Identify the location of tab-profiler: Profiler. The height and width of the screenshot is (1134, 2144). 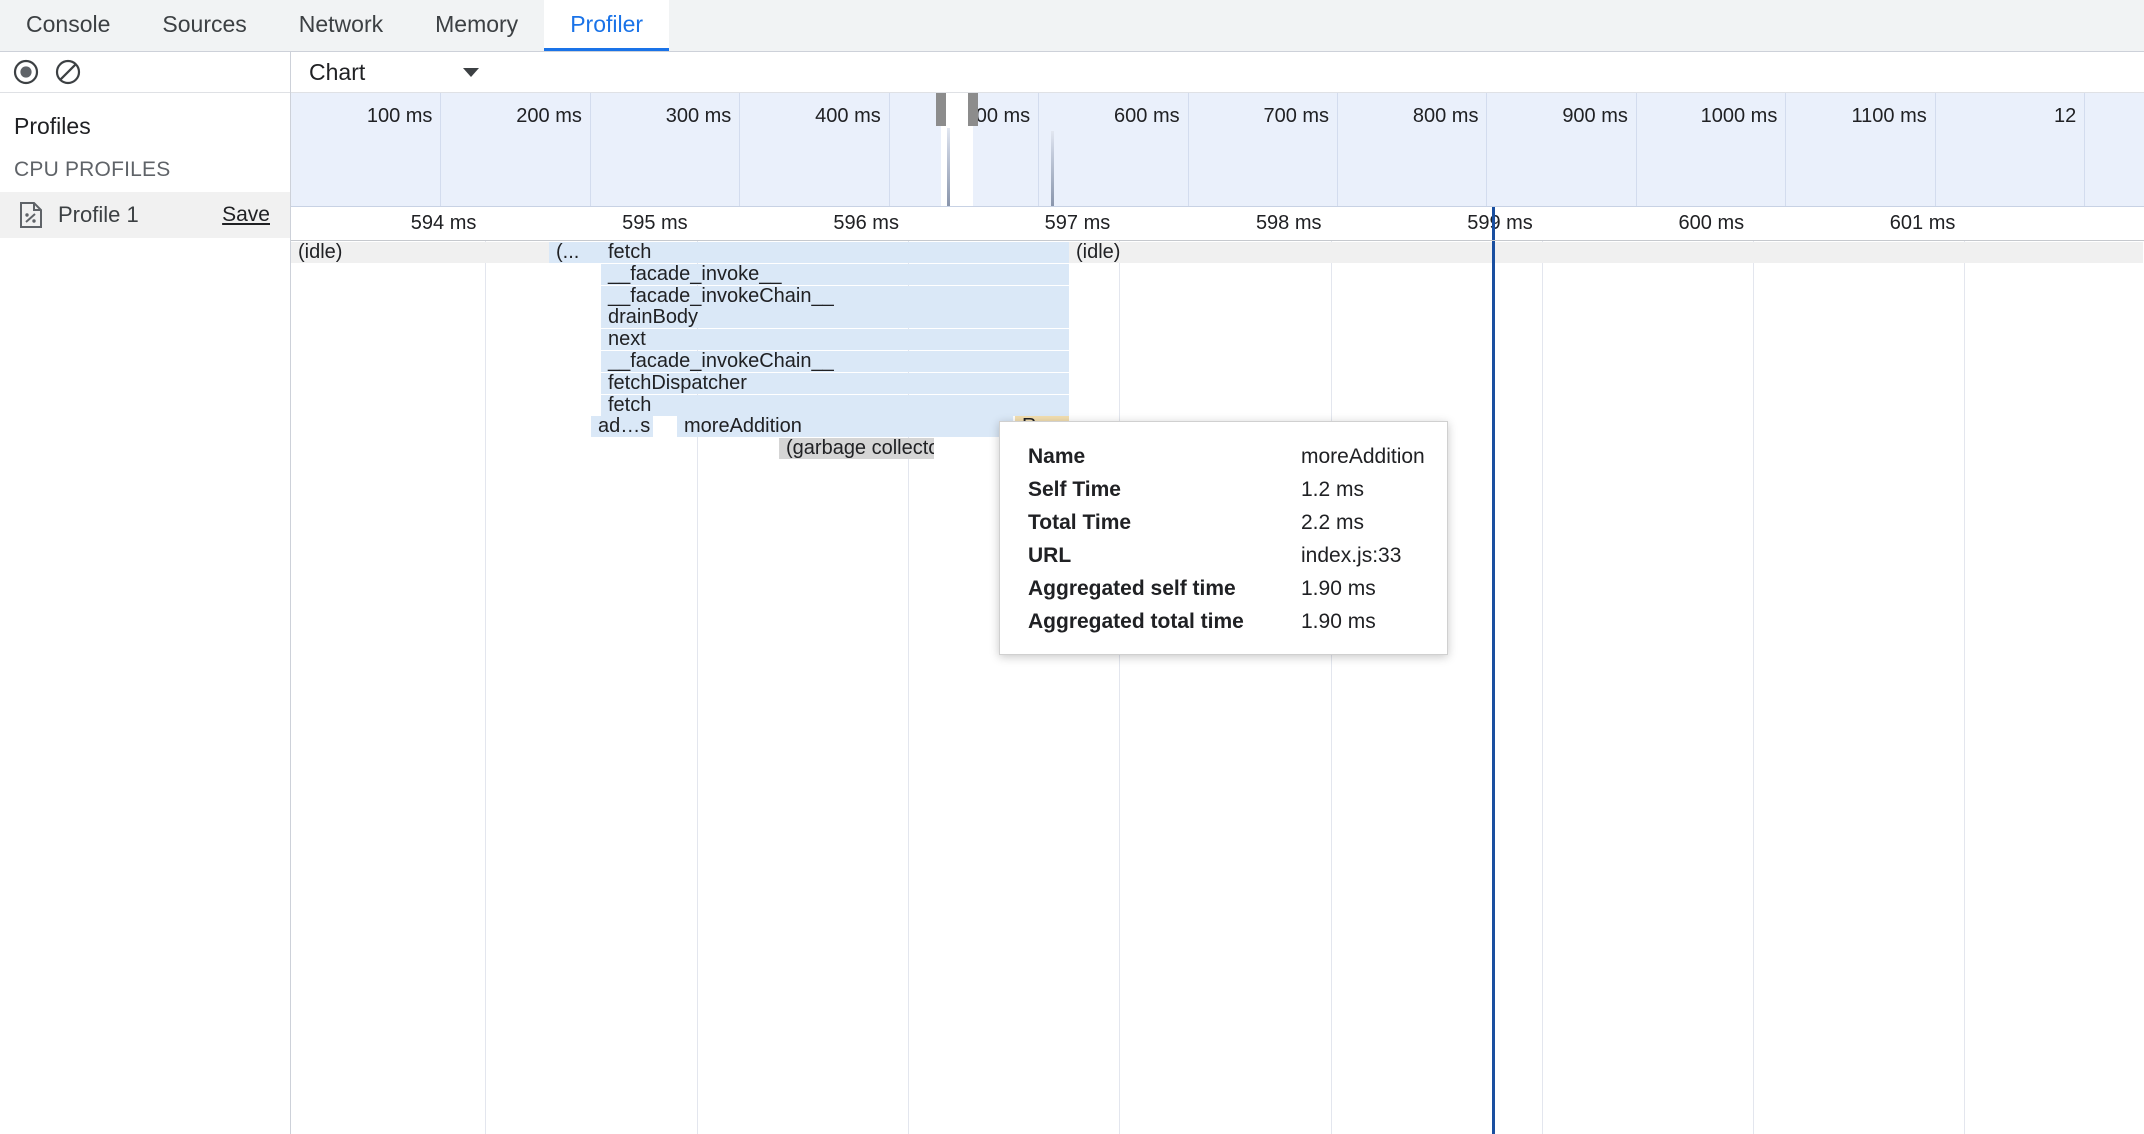
(607, 25).